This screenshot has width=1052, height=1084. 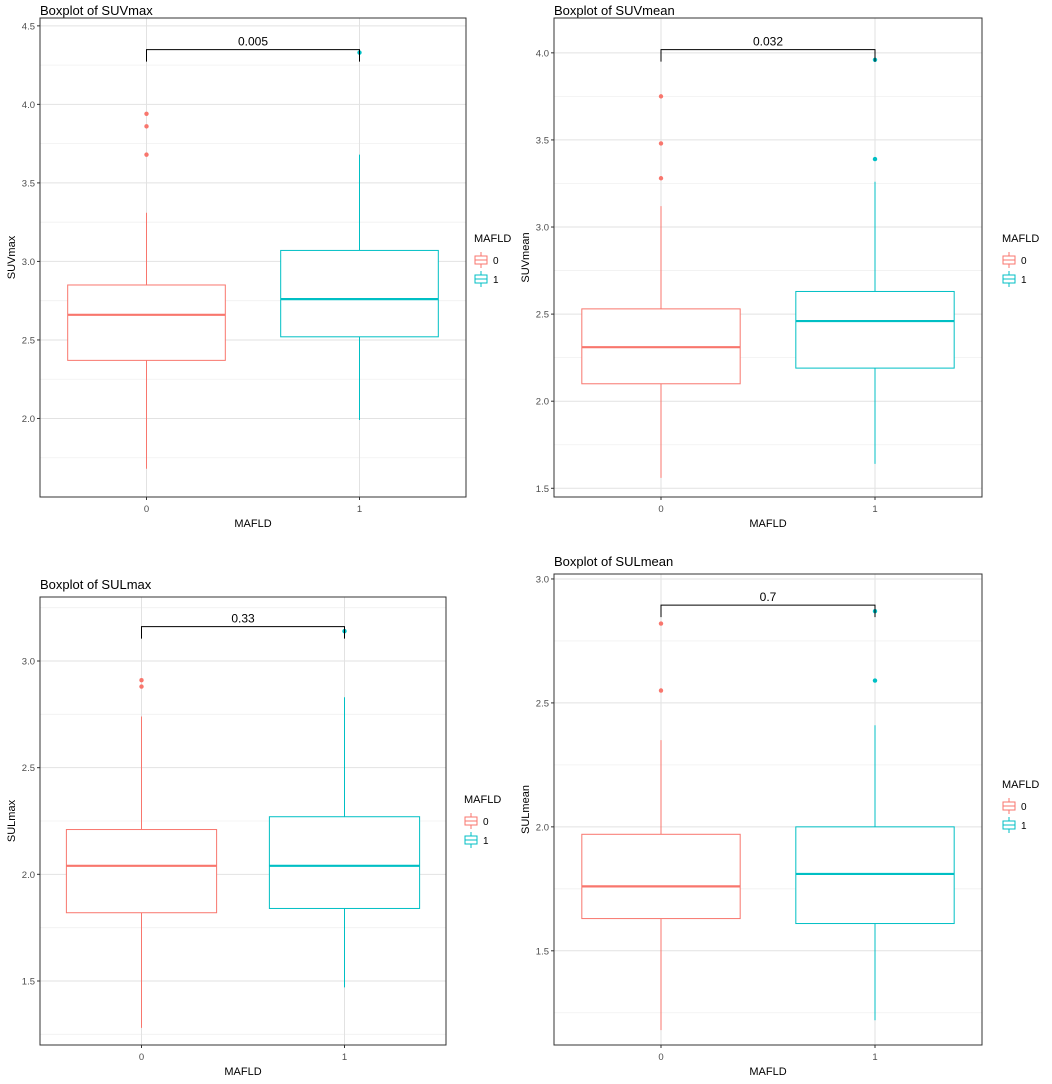 What do you see at coordinates (12, 820) in the screenshot?
I see `y-axis-label: SULmax` at bounding box center [12, 820].